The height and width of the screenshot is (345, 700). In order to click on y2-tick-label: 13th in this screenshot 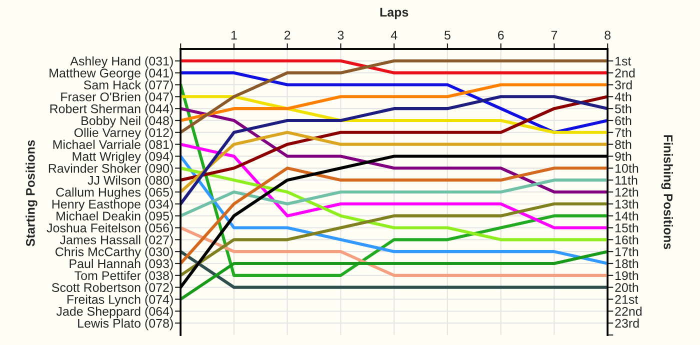, I will do `click(627, 204)`.